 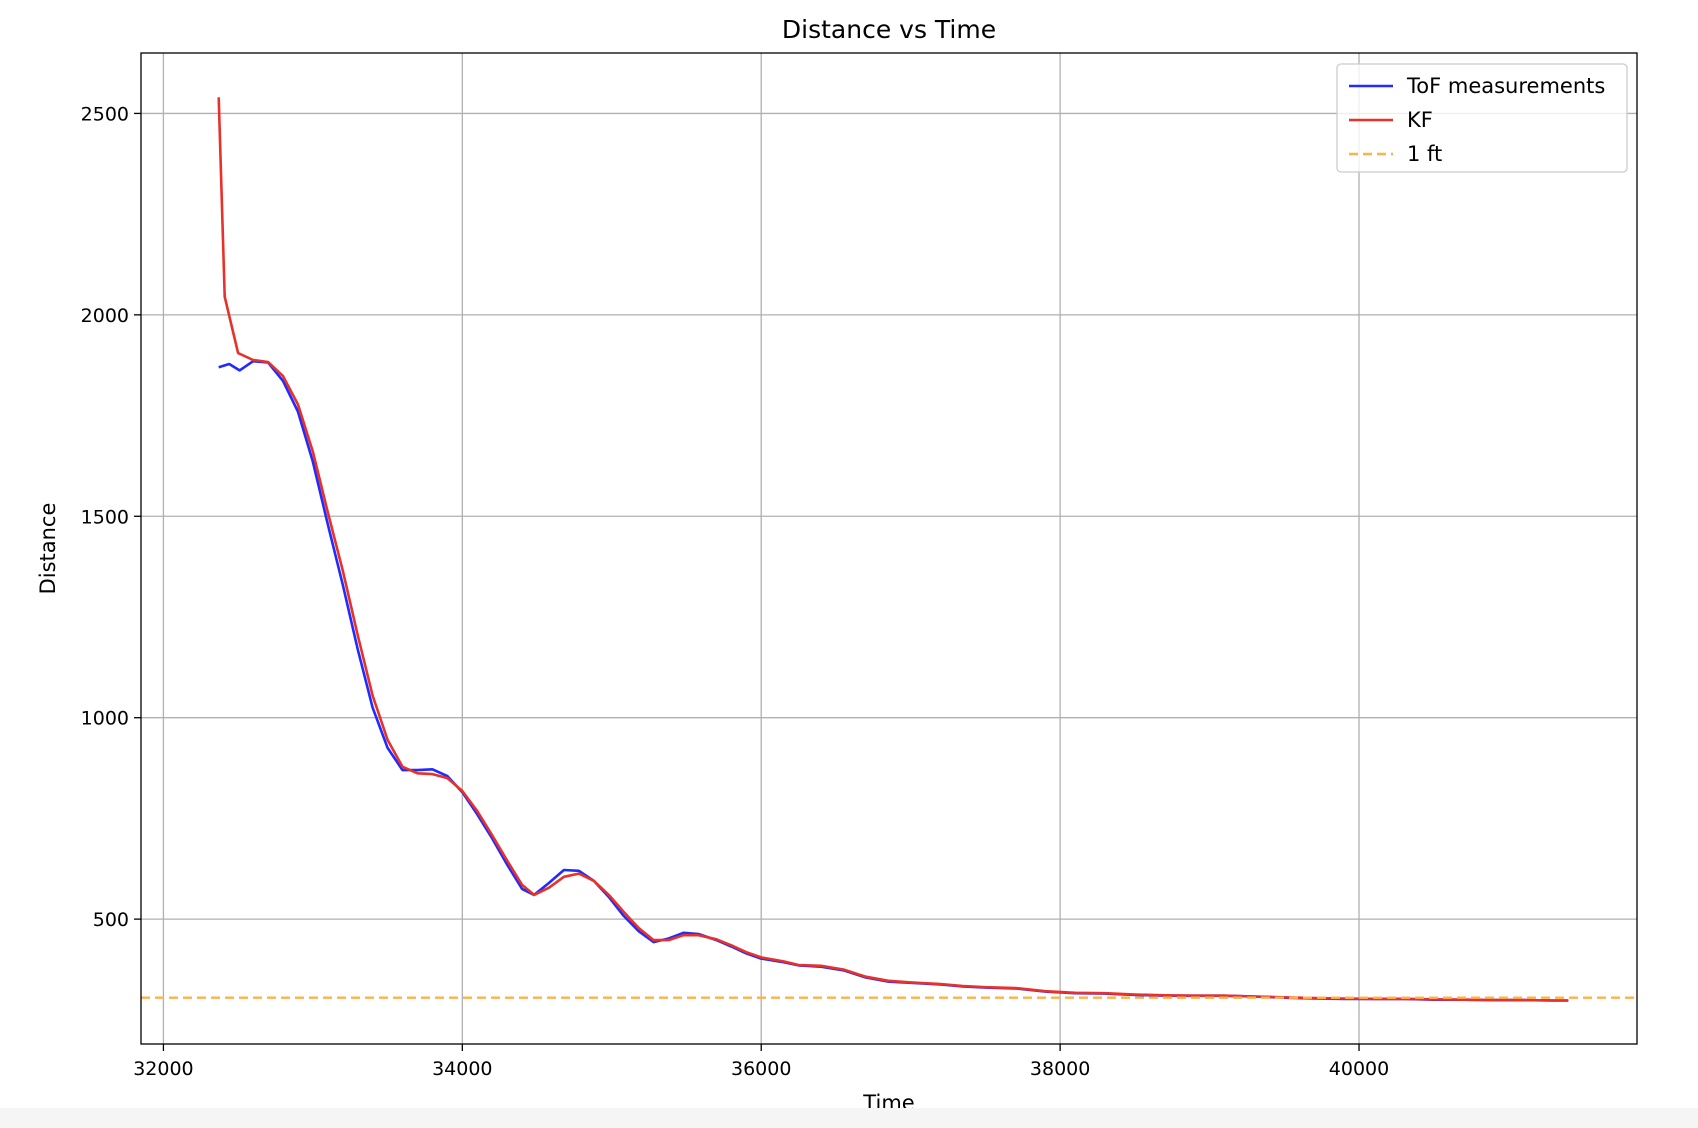 I want to click on y-tick-label: 1000, so click(x=105, y=719).